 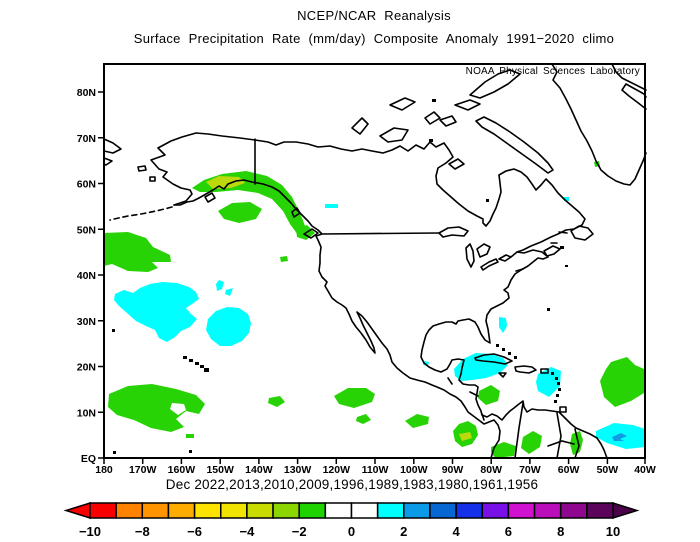 What do you see at coordinates (86, 185) in the screenshot?
I see `lat-label: 60N` at bounding box center [86, 185].